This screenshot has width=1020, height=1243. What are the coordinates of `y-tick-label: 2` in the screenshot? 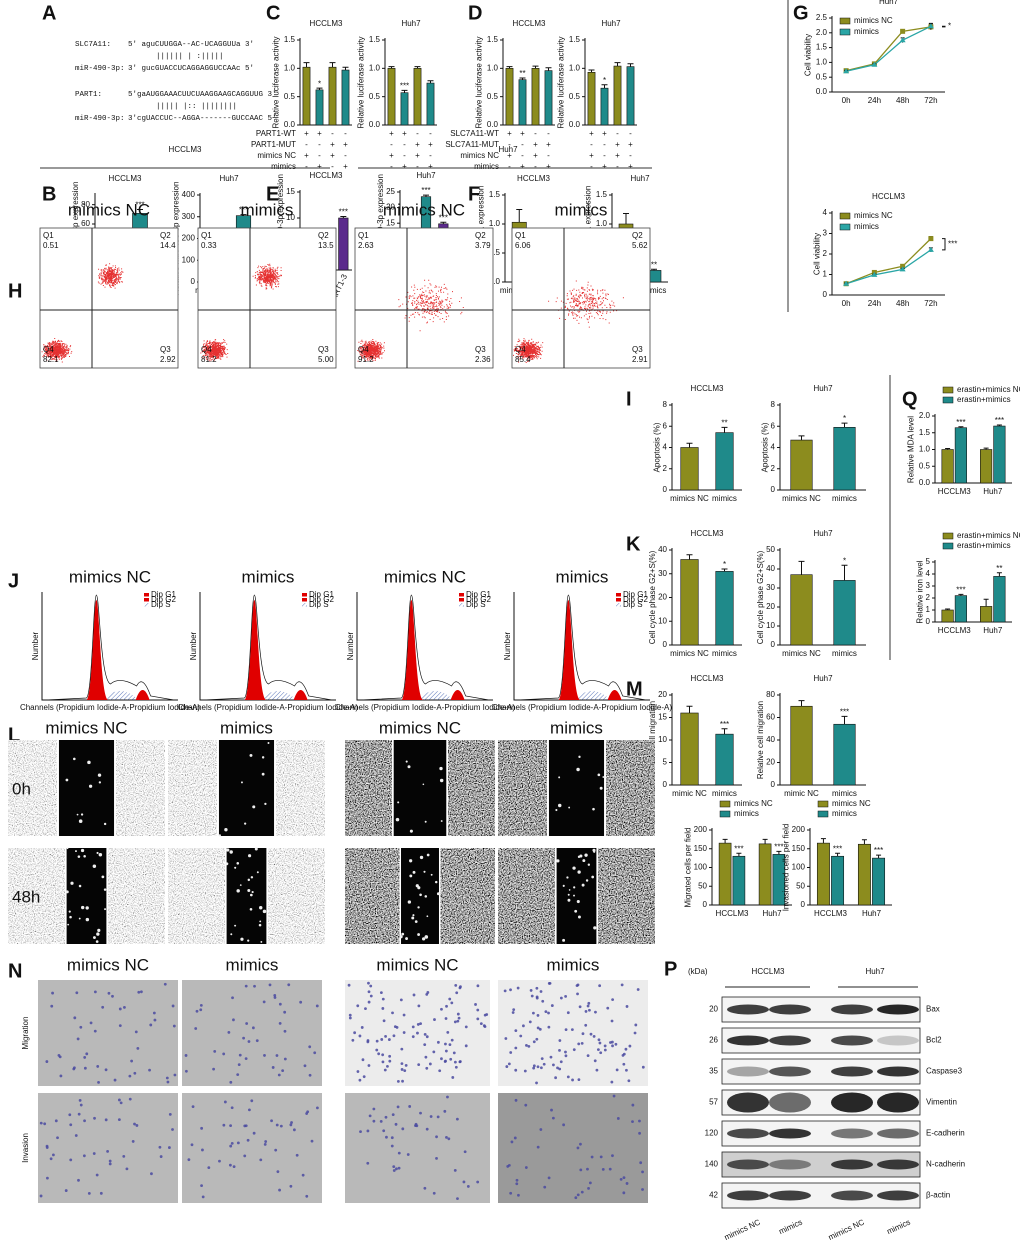 It's located at (665, 468).